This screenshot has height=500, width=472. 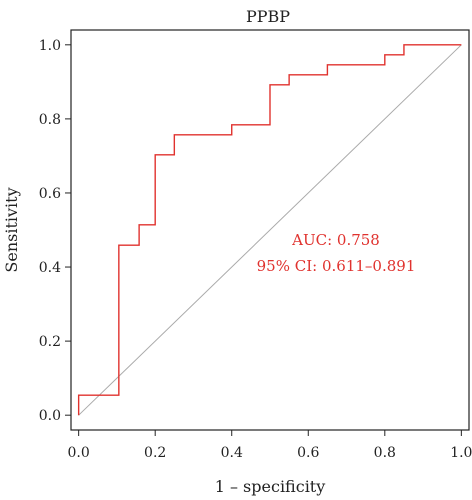 I want to click on y-axis-title: Sensitivity, so click(x=11, y=229).